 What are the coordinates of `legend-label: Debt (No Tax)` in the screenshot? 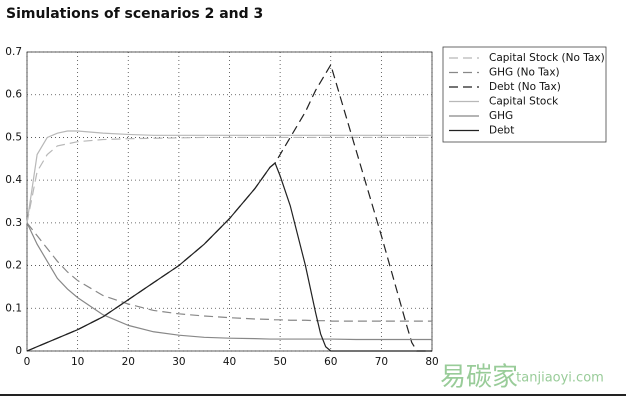 It's located at (525, 87).